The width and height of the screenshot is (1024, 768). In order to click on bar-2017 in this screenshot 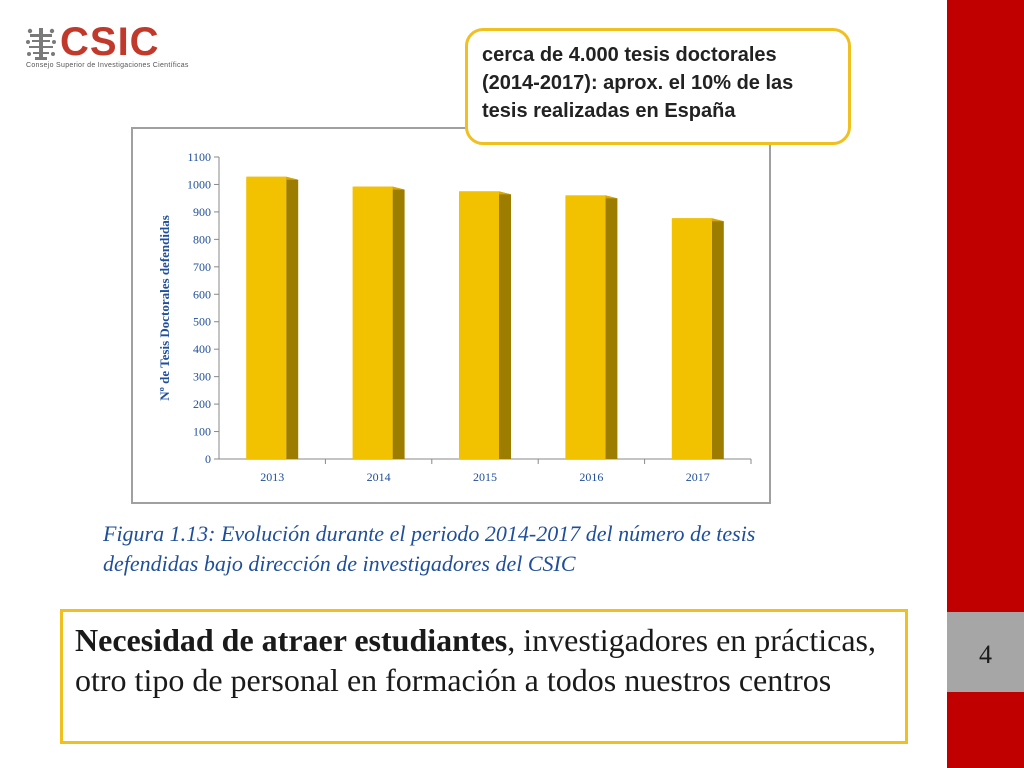, I will do `click(691, 338)`.